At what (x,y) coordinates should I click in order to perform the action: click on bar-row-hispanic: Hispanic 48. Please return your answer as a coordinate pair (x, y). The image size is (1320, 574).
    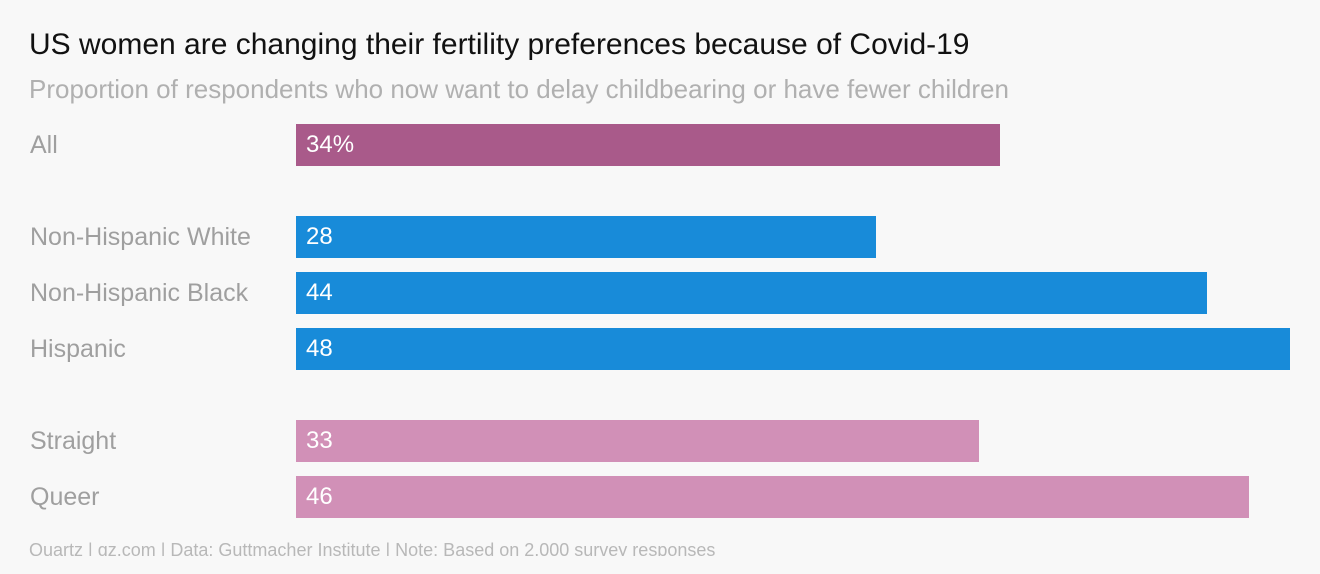
    Looking at the image, I should click on (660, 349).